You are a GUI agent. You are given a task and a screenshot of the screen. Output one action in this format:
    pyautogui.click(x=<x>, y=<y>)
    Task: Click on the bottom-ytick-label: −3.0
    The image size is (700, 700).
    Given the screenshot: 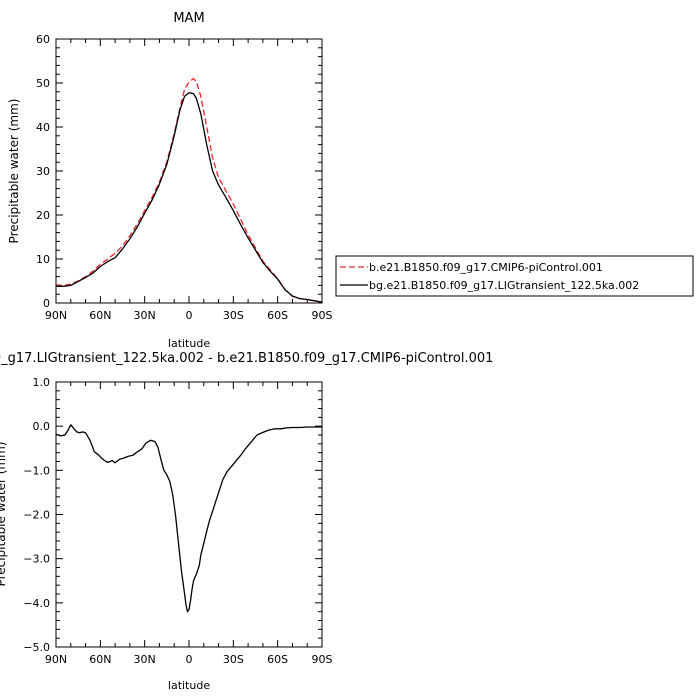 What is the action you would take?
    pyautogui.click(x=36, y=559)
    